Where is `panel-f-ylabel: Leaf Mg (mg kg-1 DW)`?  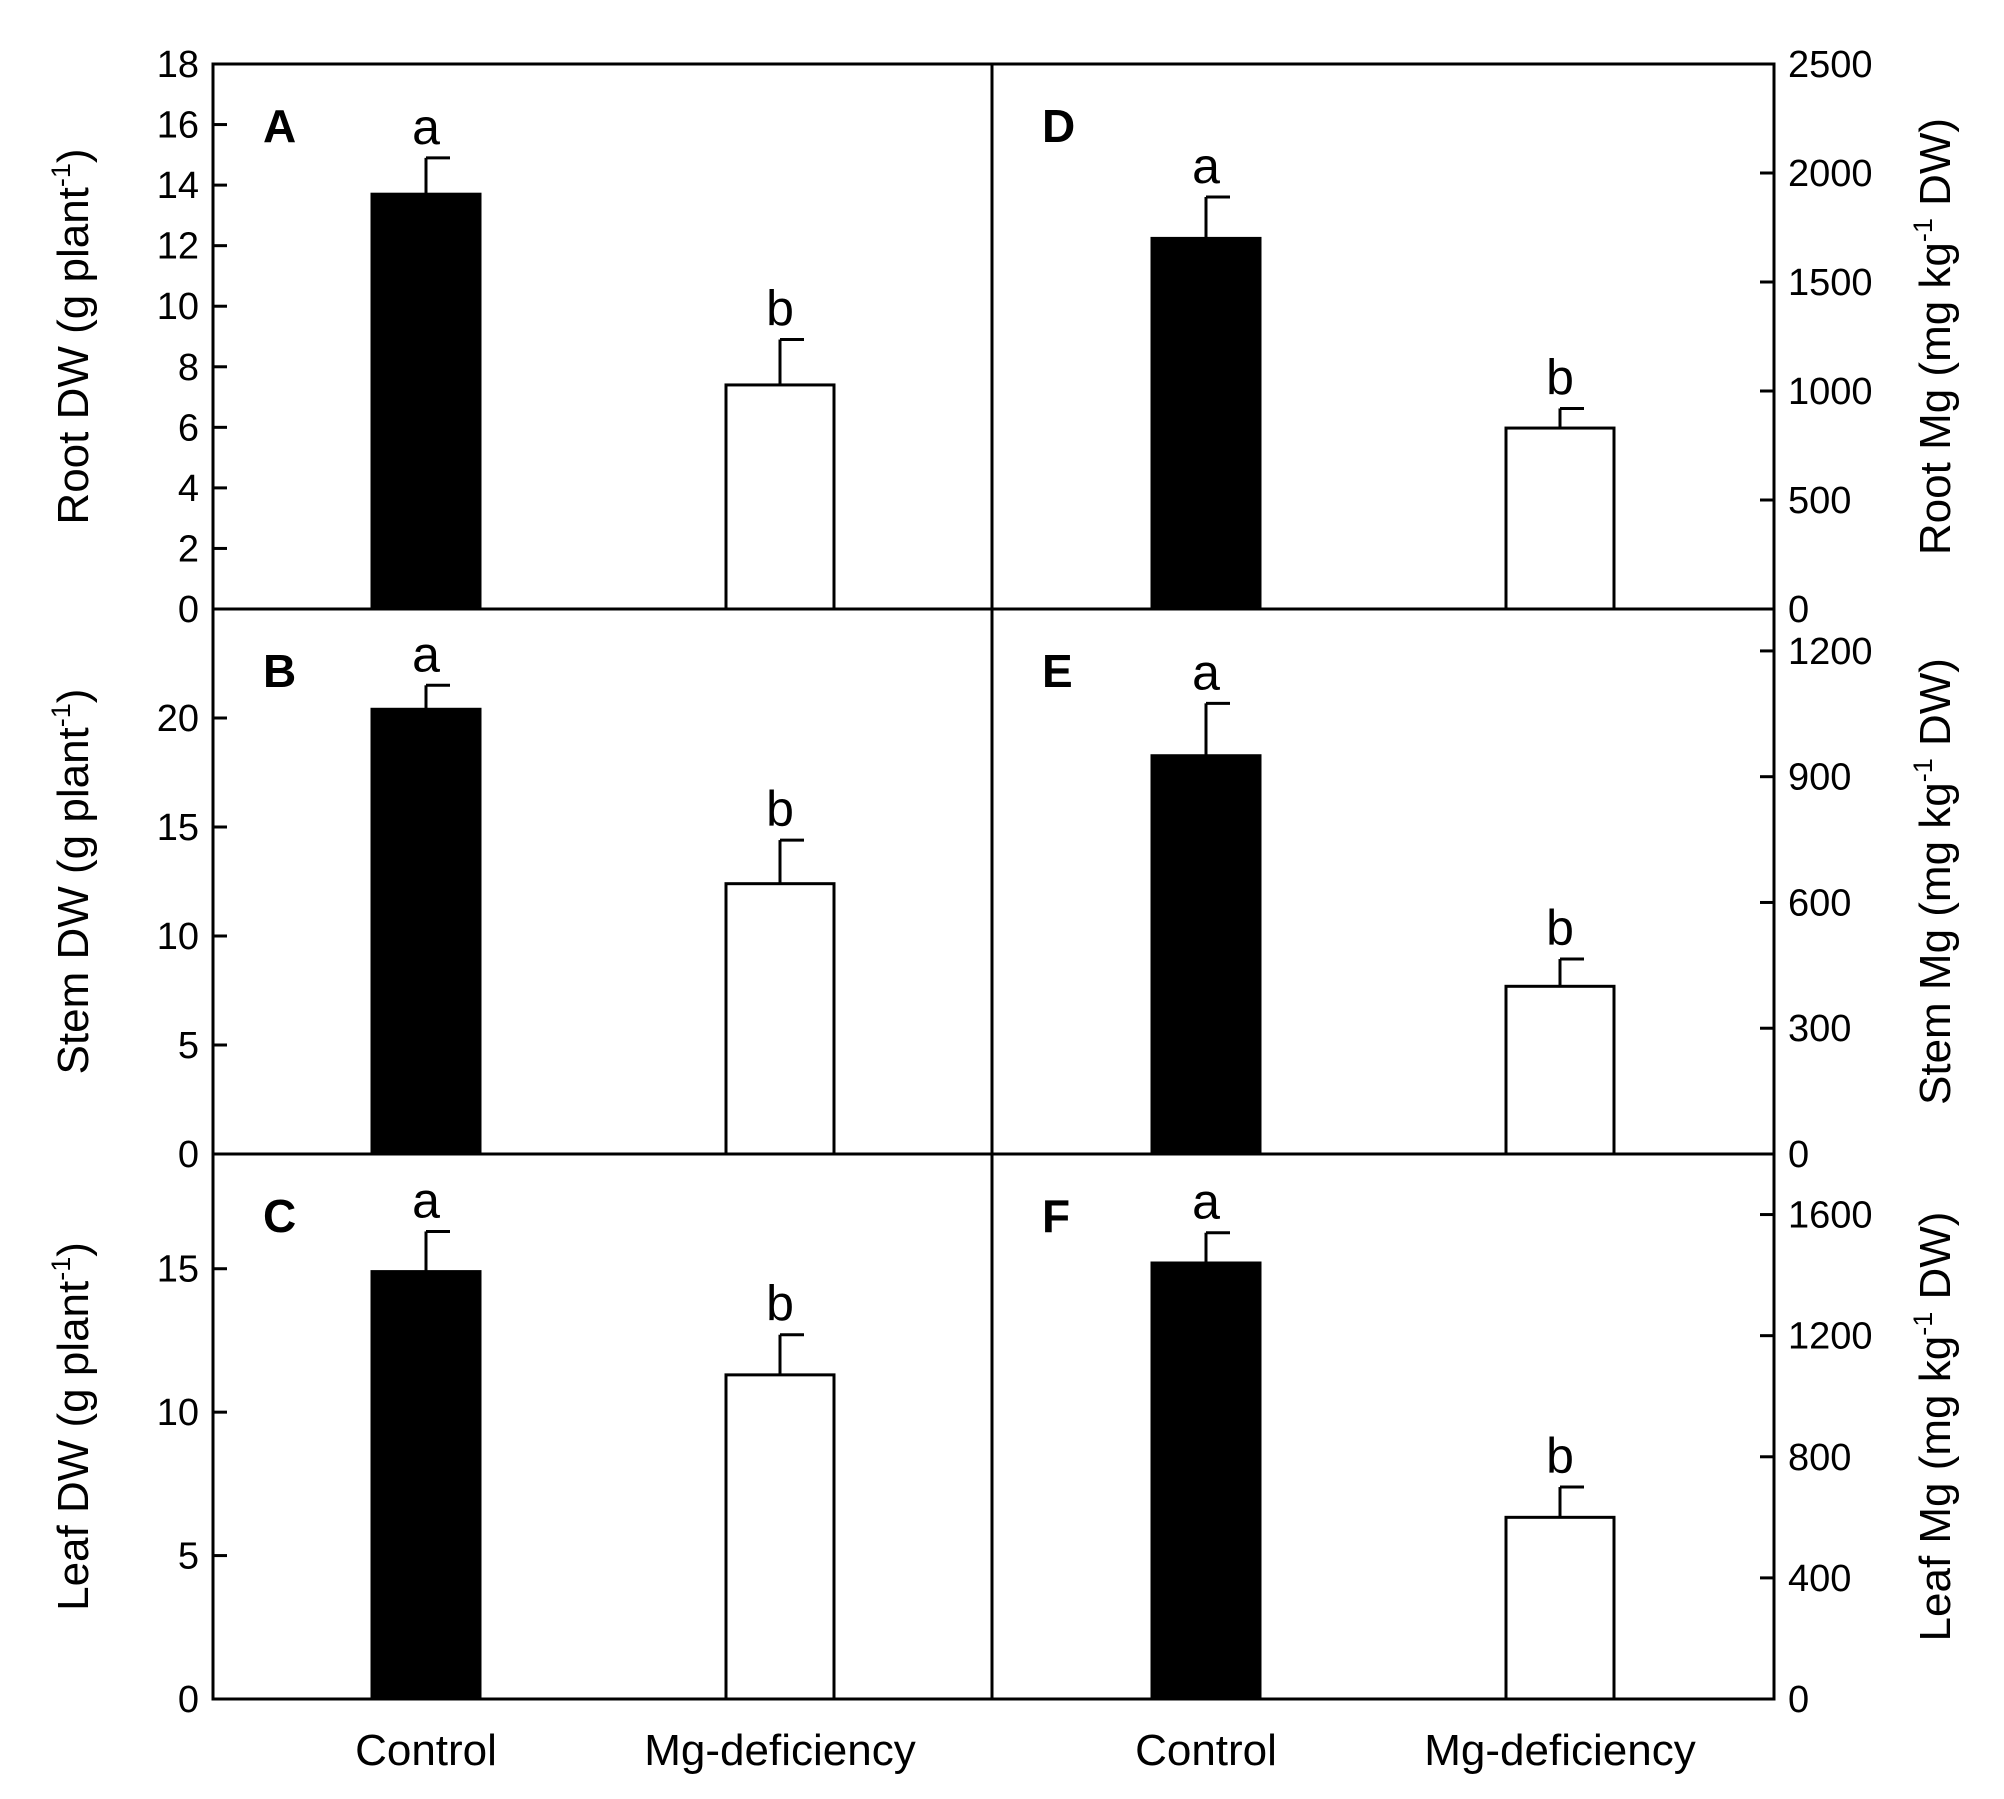
panel-f-ylabel: Leaf Mg (mg kg-1 DW) is located at coordinates (1934, 1427).